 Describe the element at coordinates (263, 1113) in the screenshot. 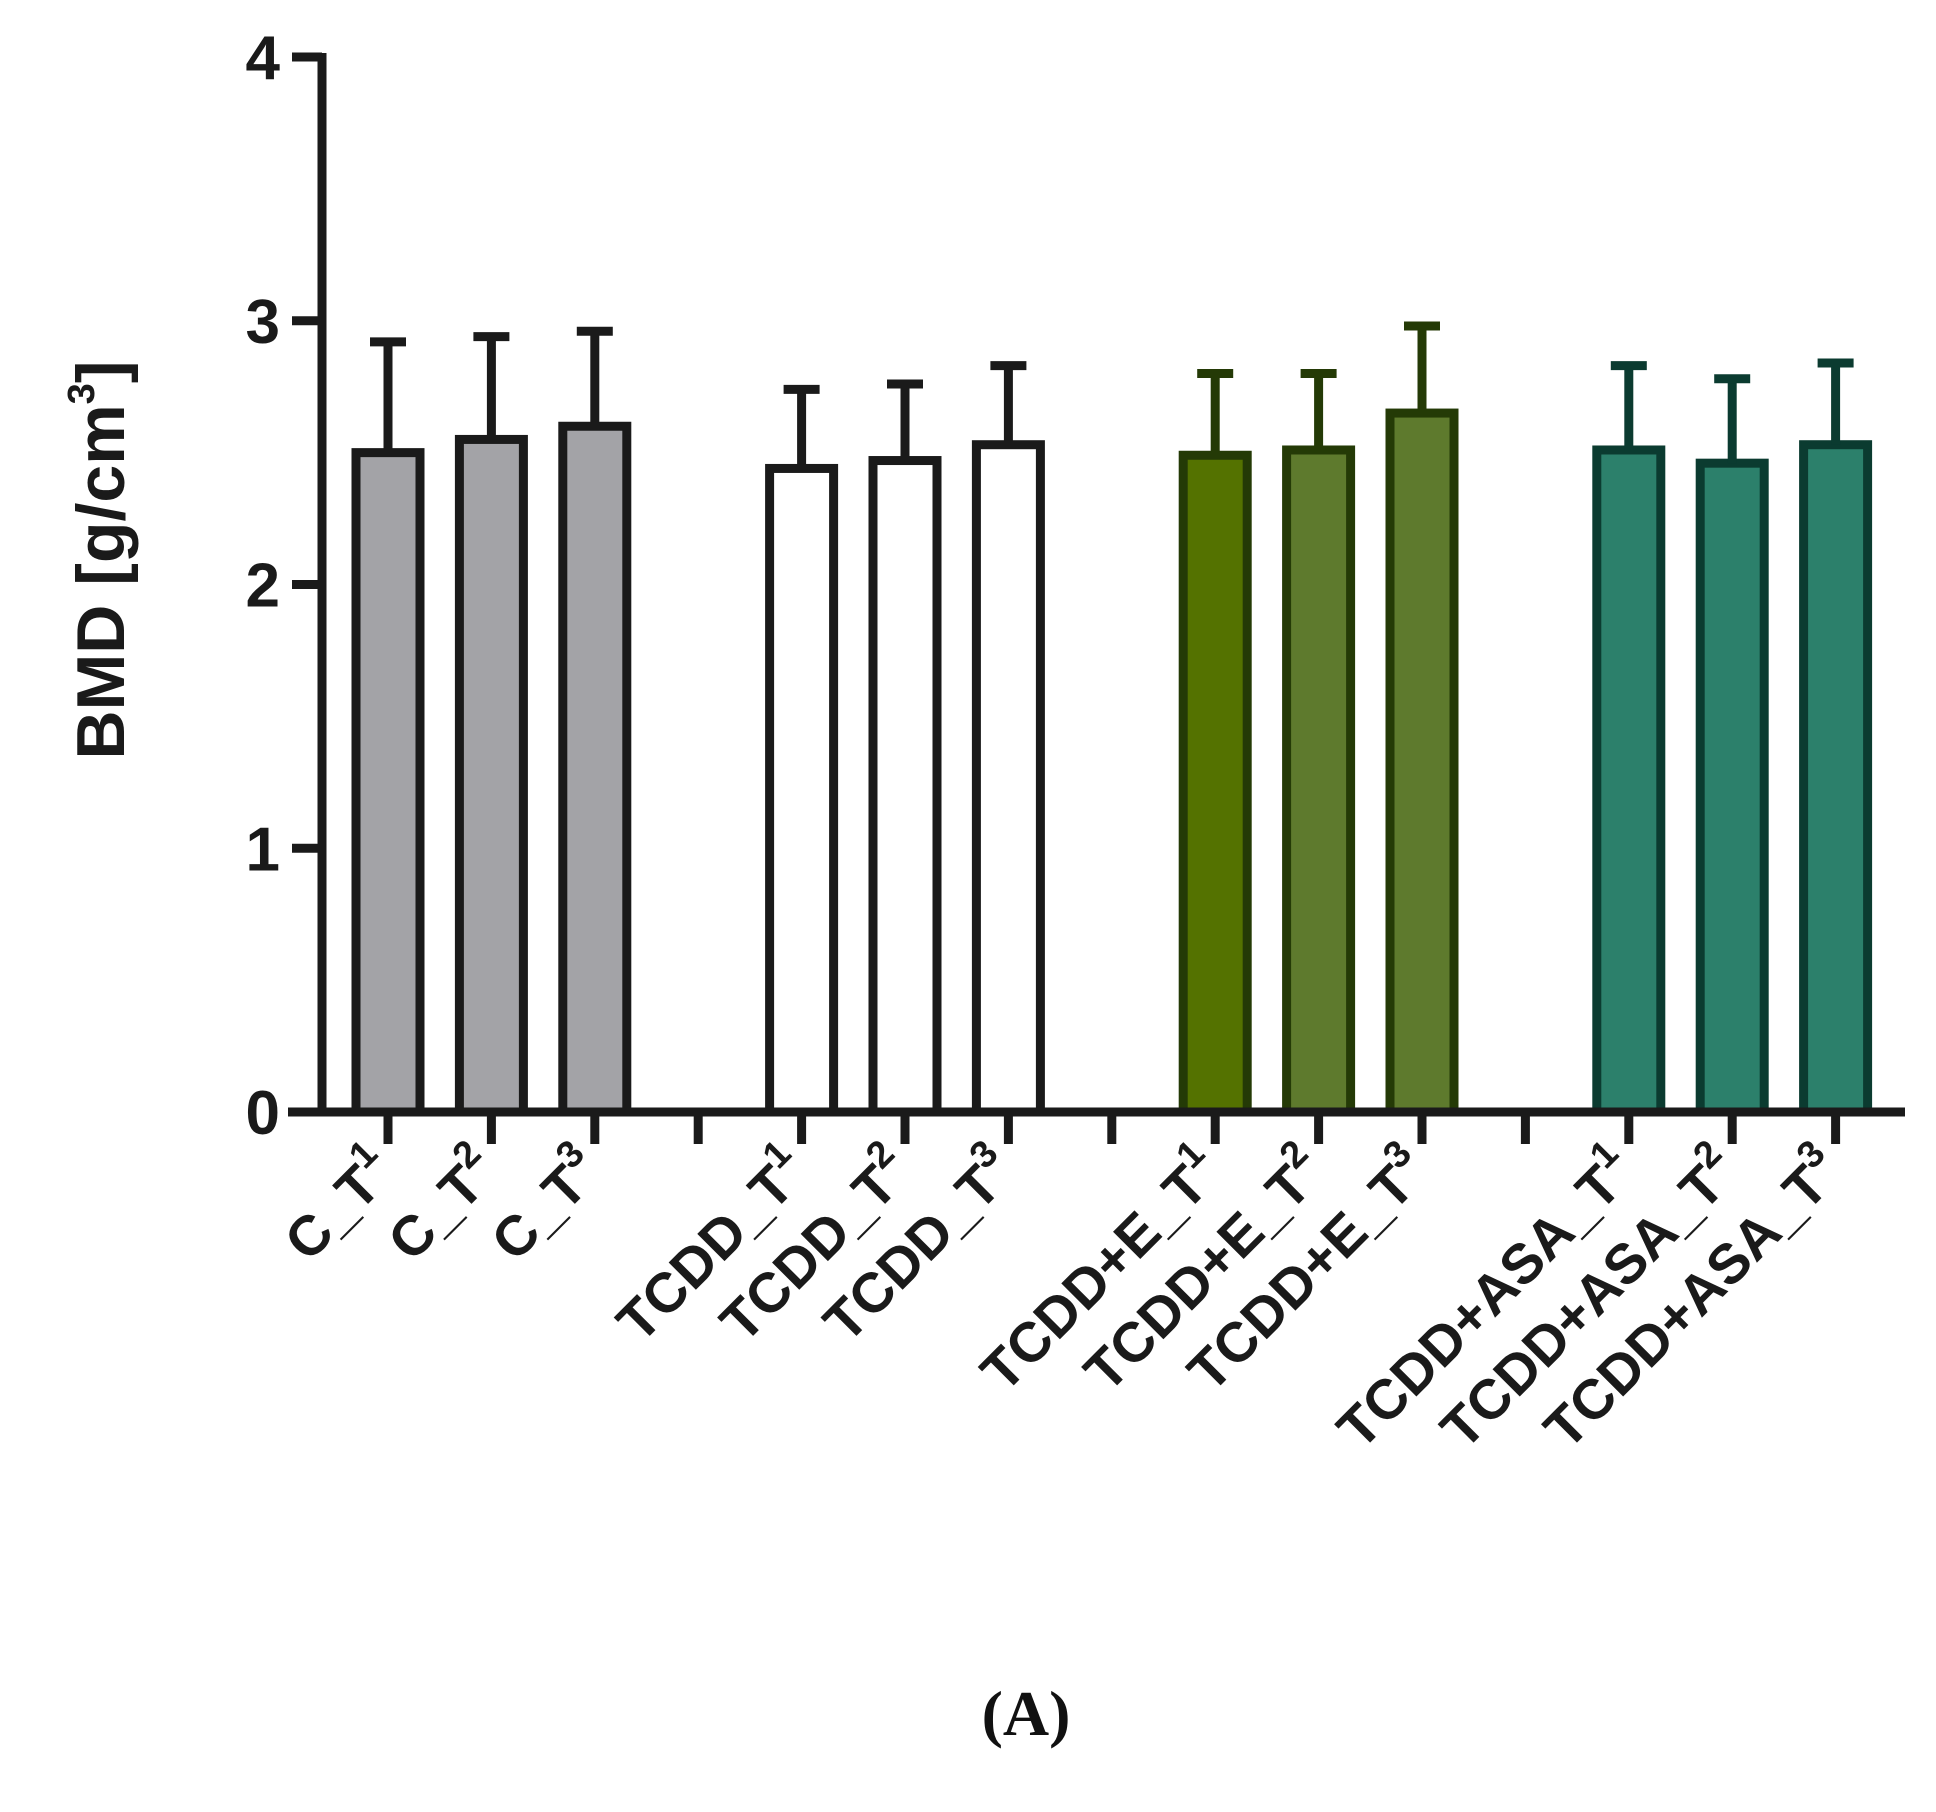

I see `y-tick-label-0: 0` at that location.